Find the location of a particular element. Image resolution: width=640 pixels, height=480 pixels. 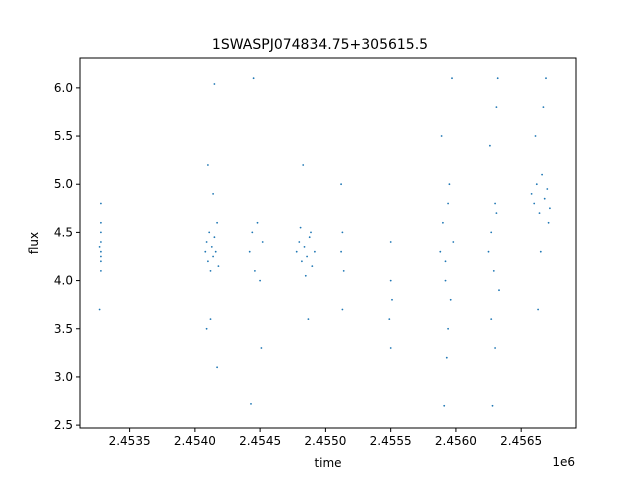

y-tick-label: 3.5 is located at coordinates (63, 329).